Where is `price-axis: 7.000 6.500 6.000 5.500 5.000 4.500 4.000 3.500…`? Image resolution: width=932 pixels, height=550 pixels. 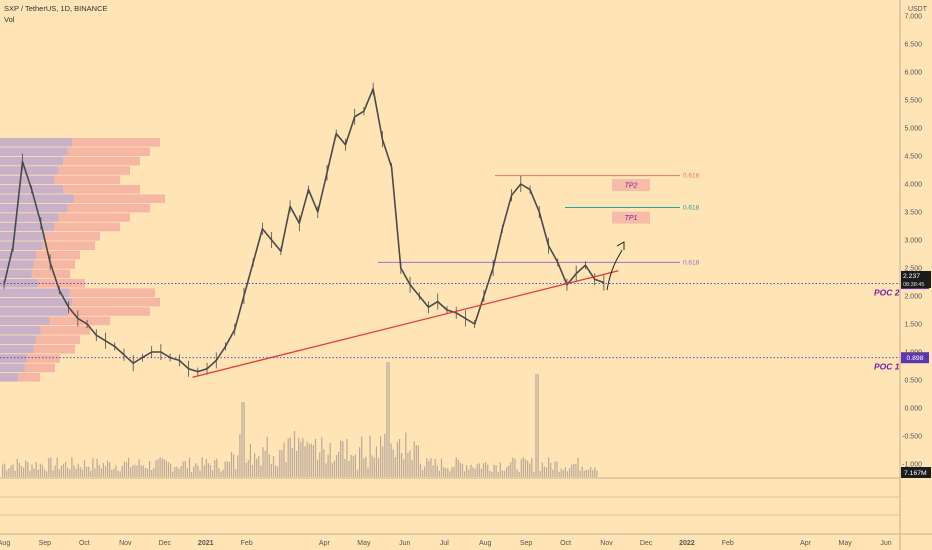 price-axis: 7.000 6.500 6.000 5.500 5.000 4.500 4.000 3.500… is located at coordinates (912, 241).